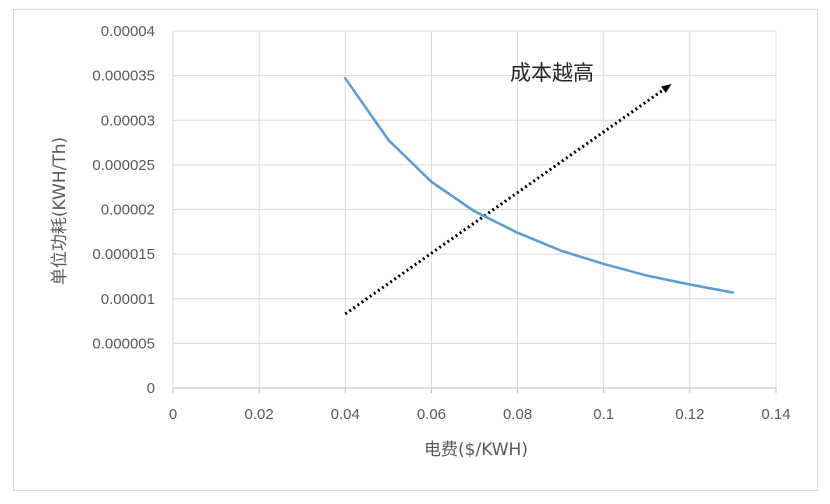 This screenshot has height=504, width=830. Describe the element at coordinates (480, 414) in the screenshot. I see `x-tick-labels: 0 0.02 0.04 0.06 0.08 0.1 0.12 0.14` at that location.